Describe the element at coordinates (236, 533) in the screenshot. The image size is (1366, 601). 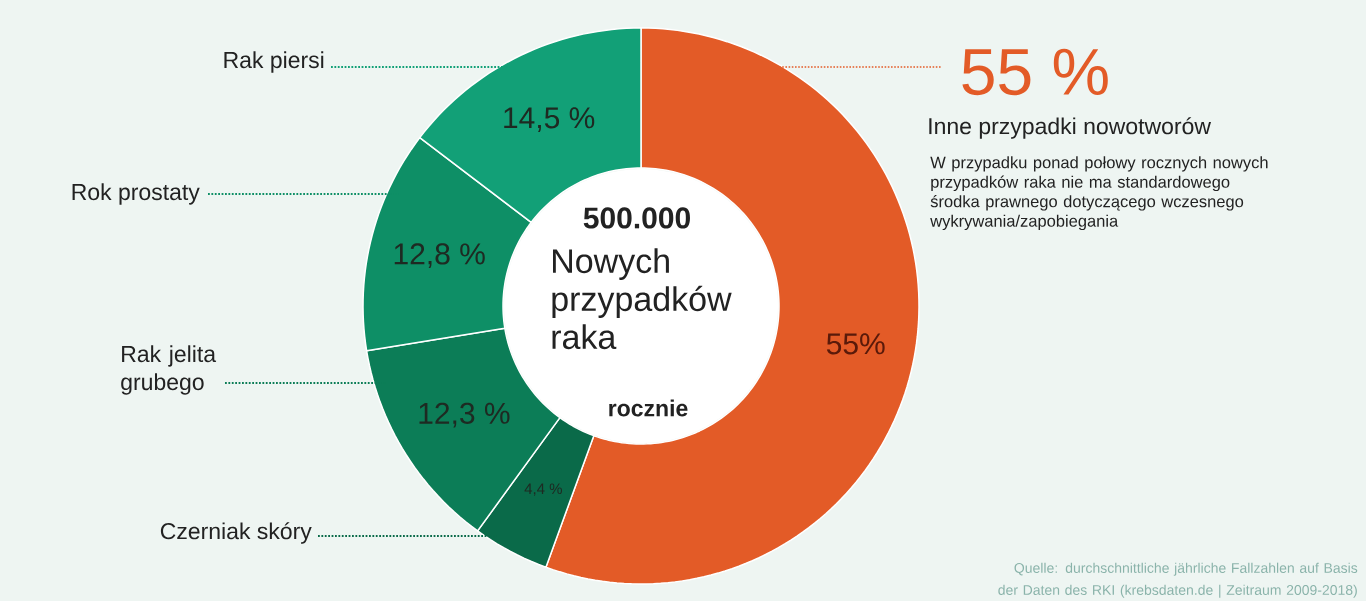
I see `slice-label: Czerniak skóry` at that location.